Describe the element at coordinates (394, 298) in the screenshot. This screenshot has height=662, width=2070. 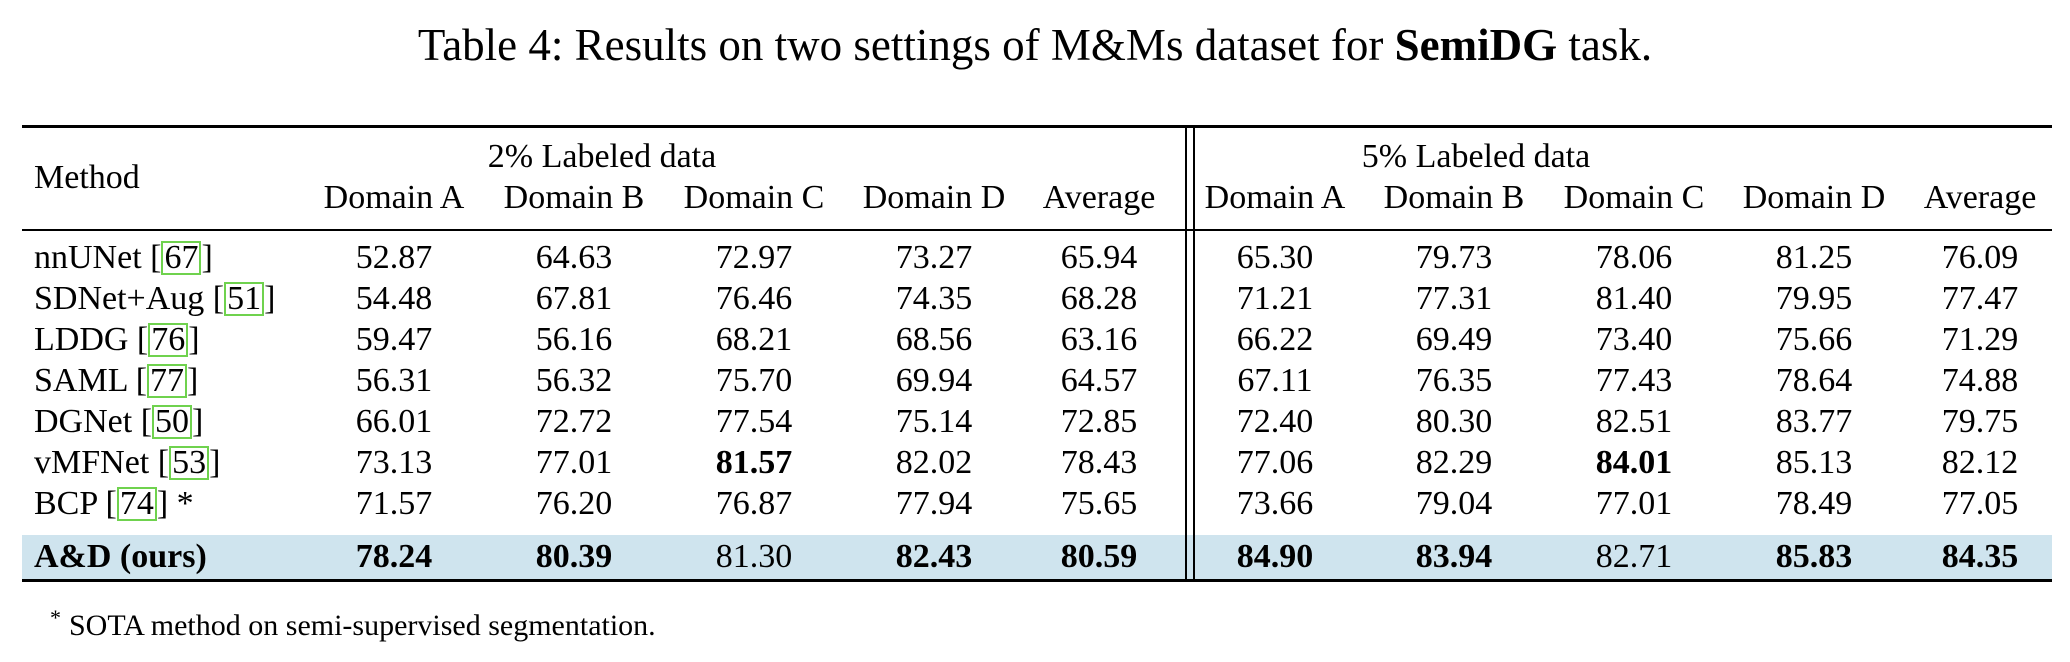
I see `table-cell: 54.48` at that location.